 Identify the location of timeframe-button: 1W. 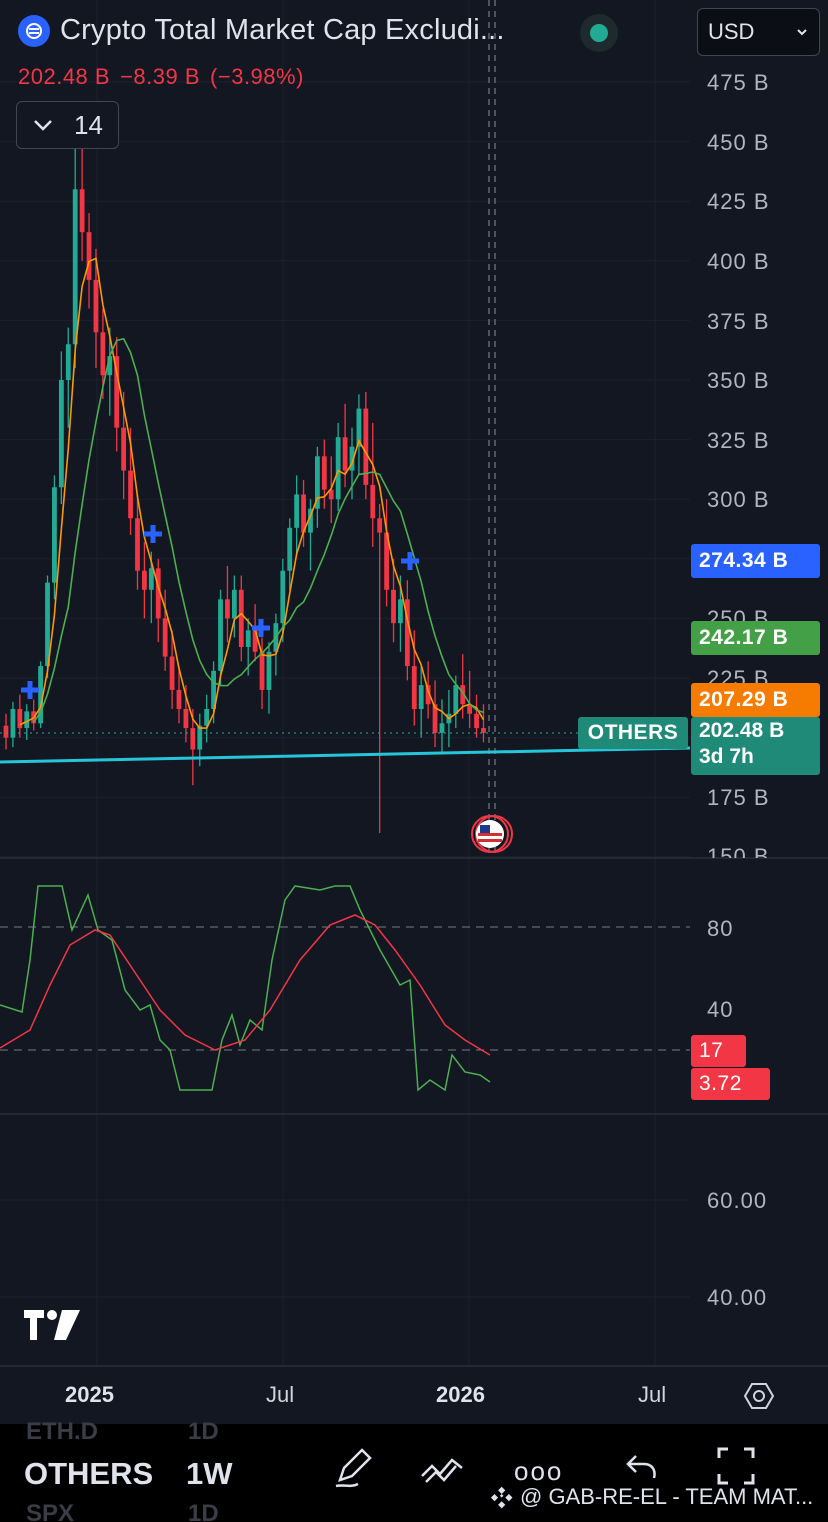
(209, 1473).